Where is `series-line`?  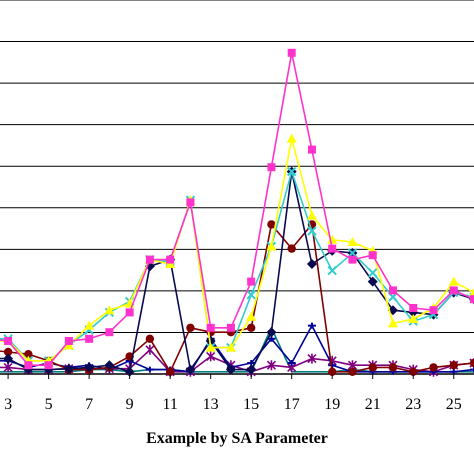 series-line is located at coordinates (237, 349).